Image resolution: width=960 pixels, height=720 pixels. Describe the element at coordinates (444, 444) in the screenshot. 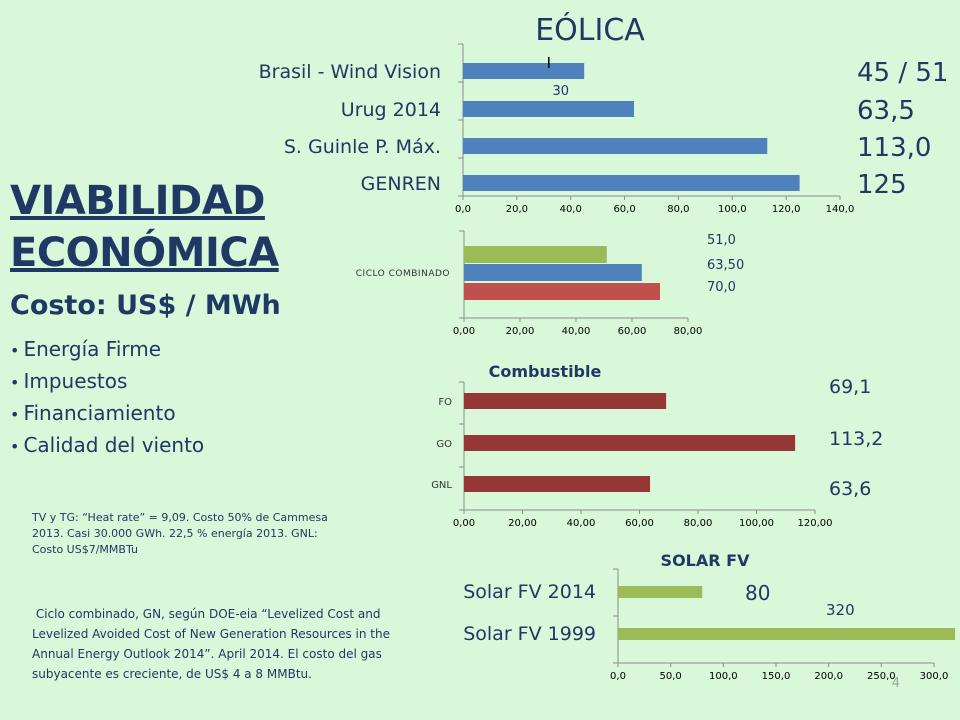

I see `category-label: GO` at that location.